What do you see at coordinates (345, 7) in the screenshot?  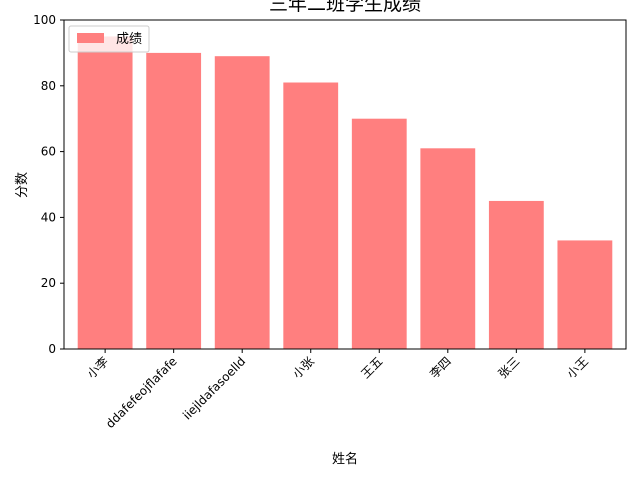 I see `chart-title: 三年二班学生成绩` at bounding box center [345, 7].